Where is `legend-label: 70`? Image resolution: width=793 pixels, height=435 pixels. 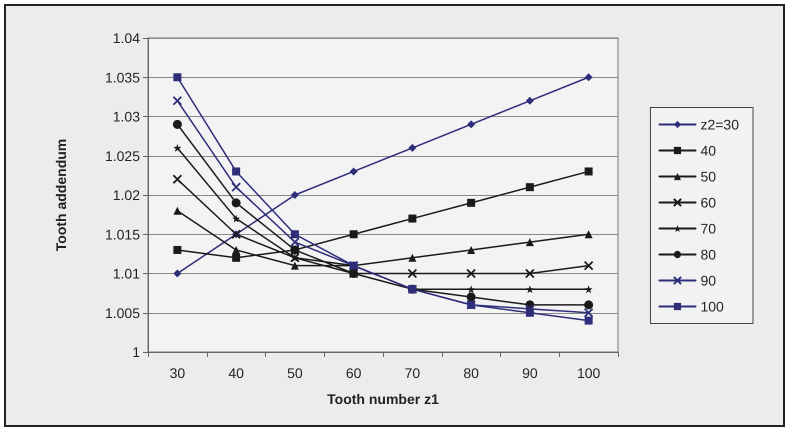
legend-label: 70 is located at coordinates (708, 228).